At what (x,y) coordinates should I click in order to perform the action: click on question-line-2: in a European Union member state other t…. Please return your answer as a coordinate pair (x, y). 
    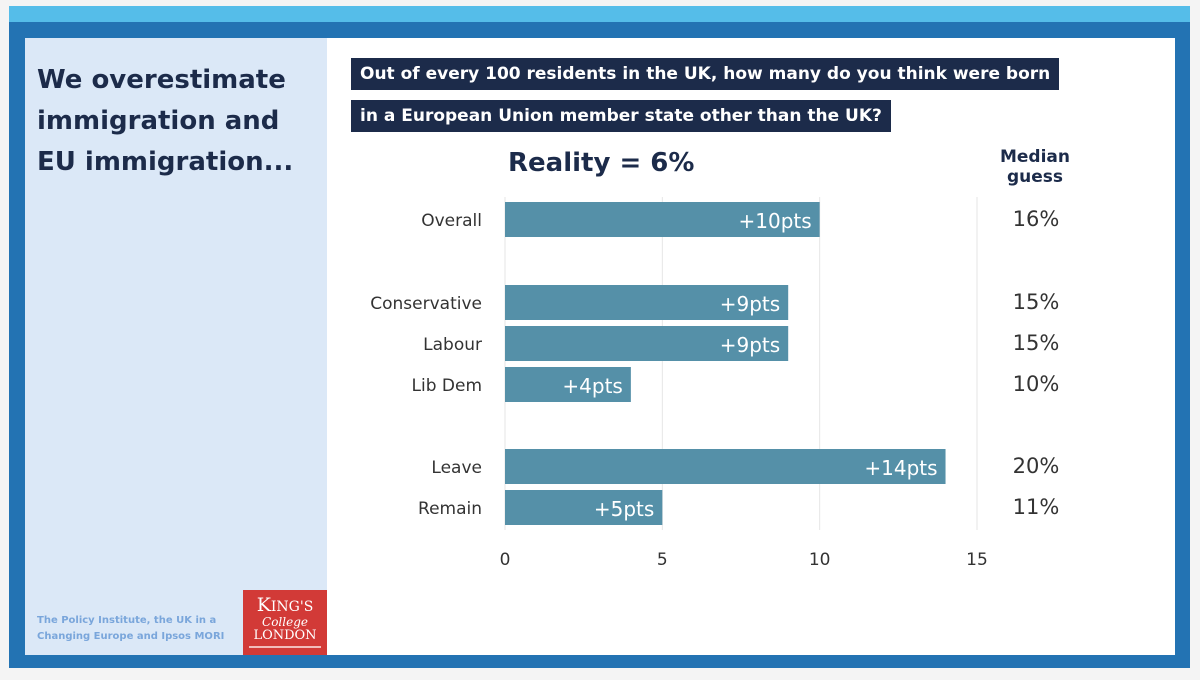
    Looking at the image, I should click on (621, 116).